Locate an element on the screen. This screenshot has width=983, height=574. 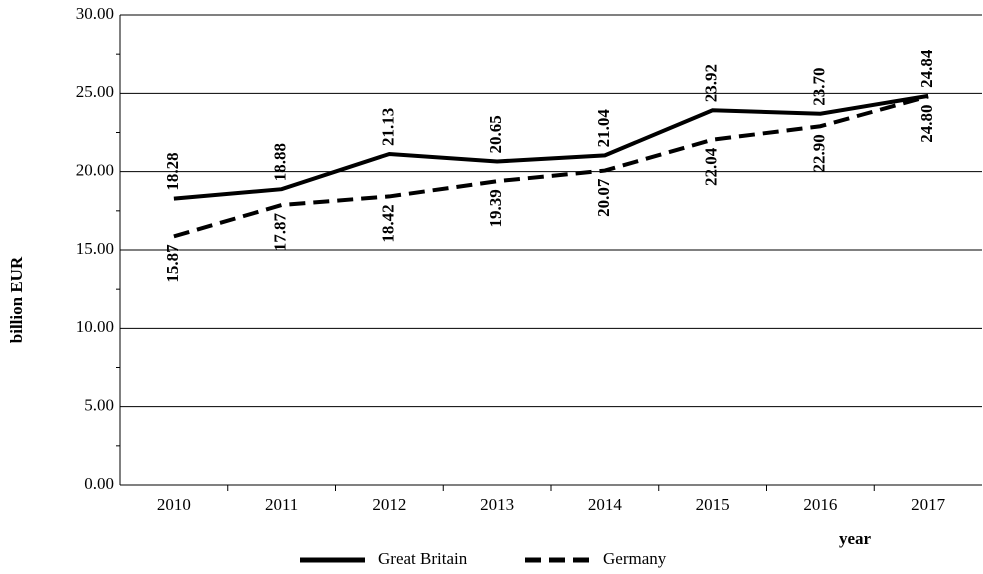
x-tick-label: 2017 is located at coordinates (928, 504).